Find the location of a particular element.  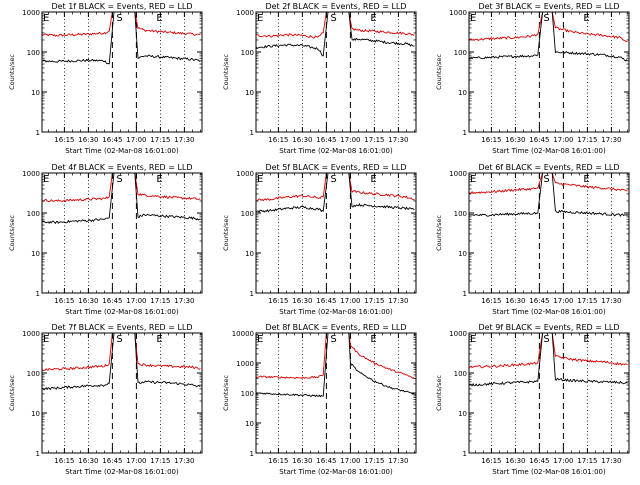

panel-title: Det 1f BLACK = Events, RED = LLD is located at coordinates (121, 6).